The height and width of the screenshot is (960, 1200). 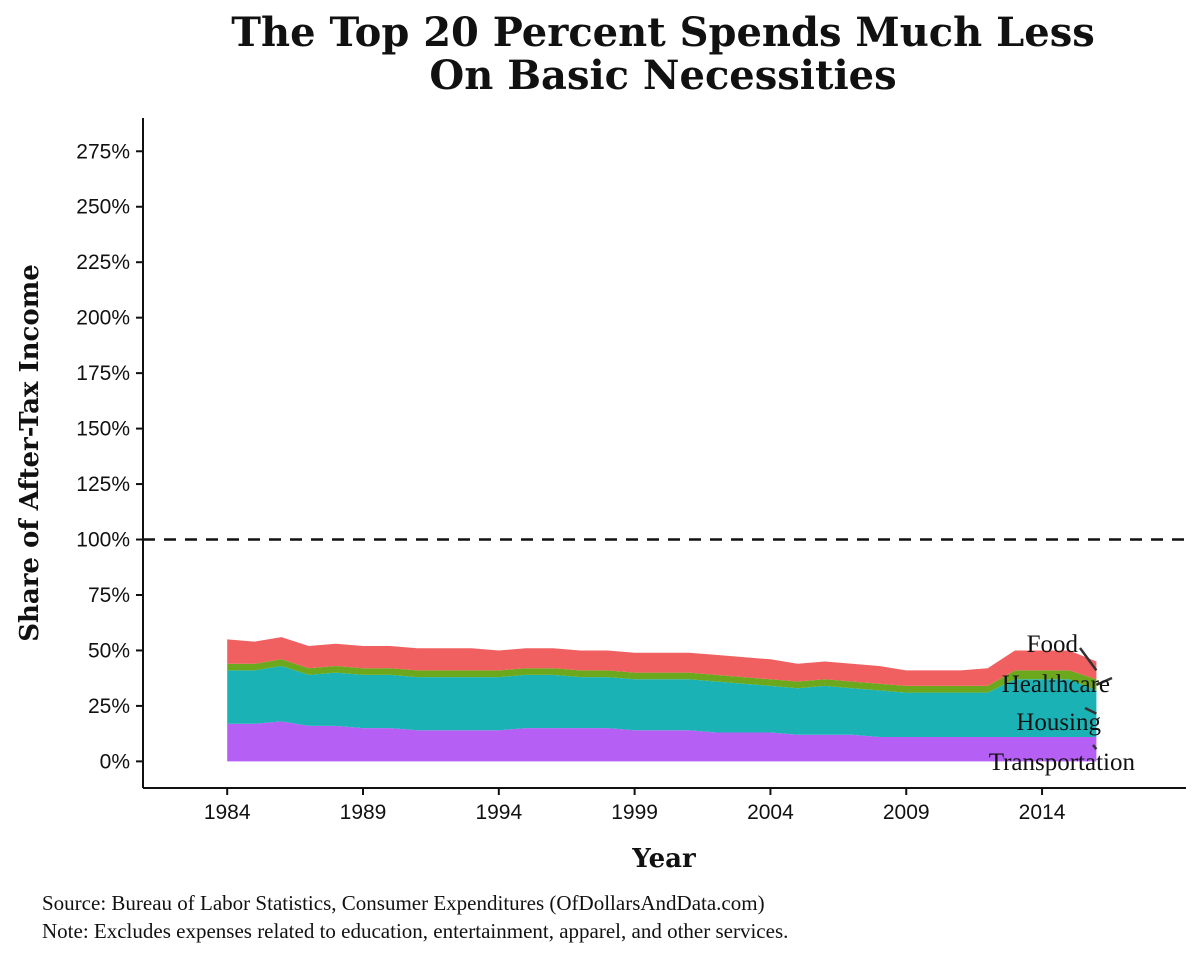 What do you see at coordinates (634, 812) in the screenshot?
I see `x-tick-label: 1999` at bounding box center [634, 812].